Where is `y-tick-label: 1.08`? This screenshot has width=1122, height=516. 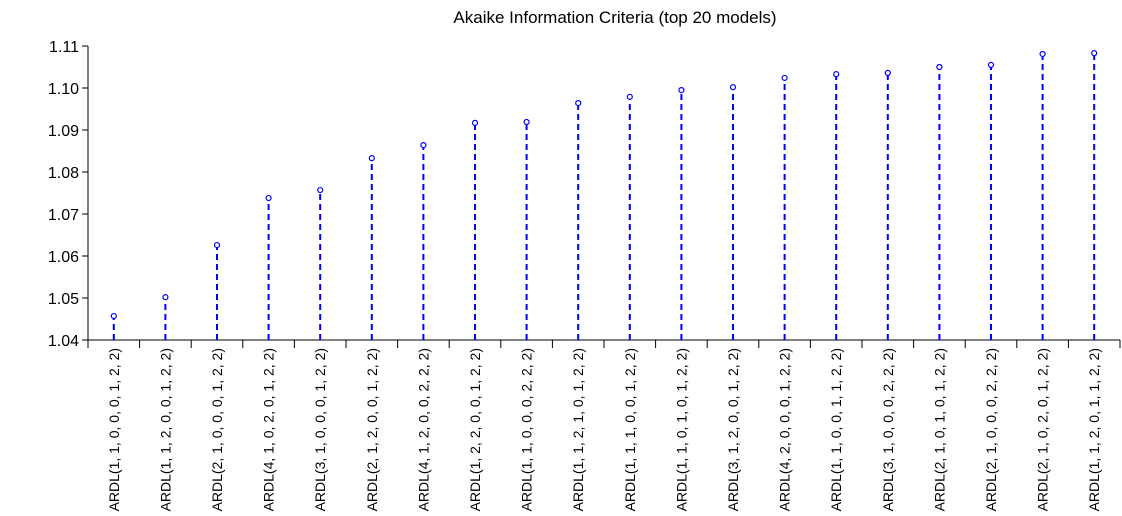 y-tick-label: 1.08 is located at coordinates (63, 173).